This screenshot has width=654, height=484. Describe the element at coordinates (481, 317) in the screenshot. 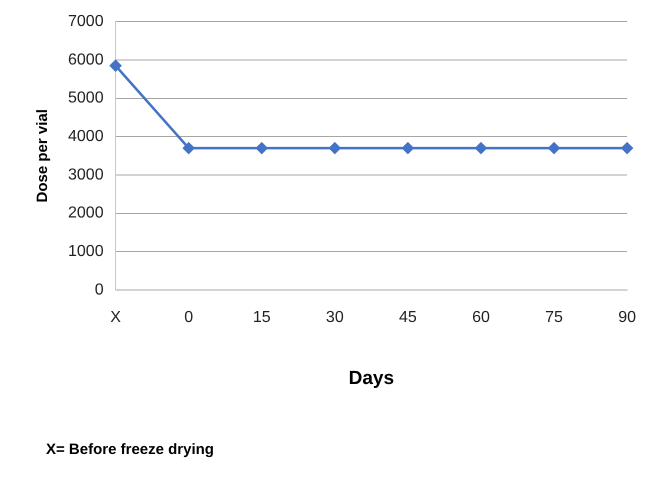

I see `x-tick-label: 60` at that location.